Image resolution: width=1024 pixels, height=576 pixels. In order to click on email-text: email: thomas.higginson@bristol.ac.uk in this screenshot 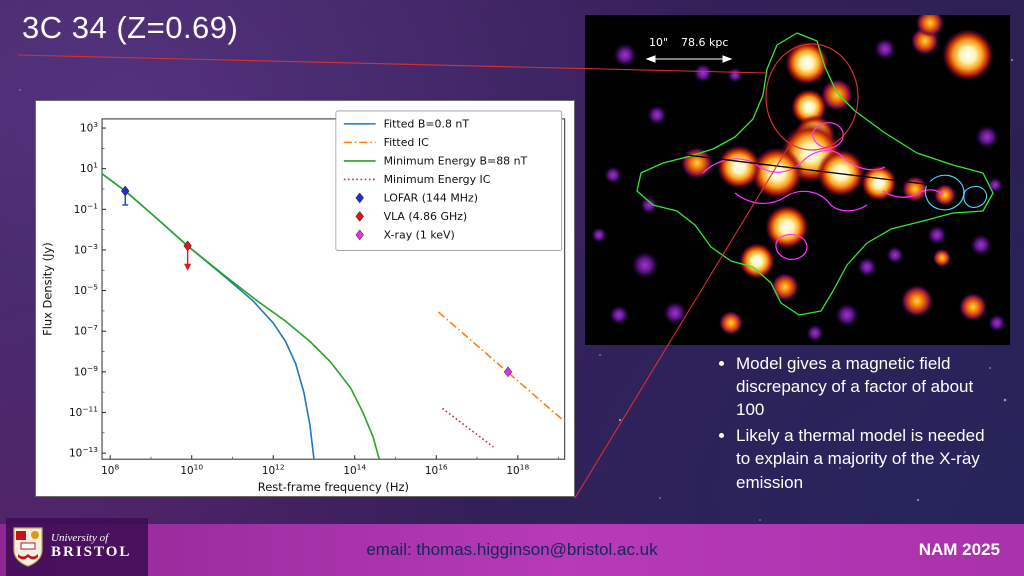, I will do `click(512, 549)`.